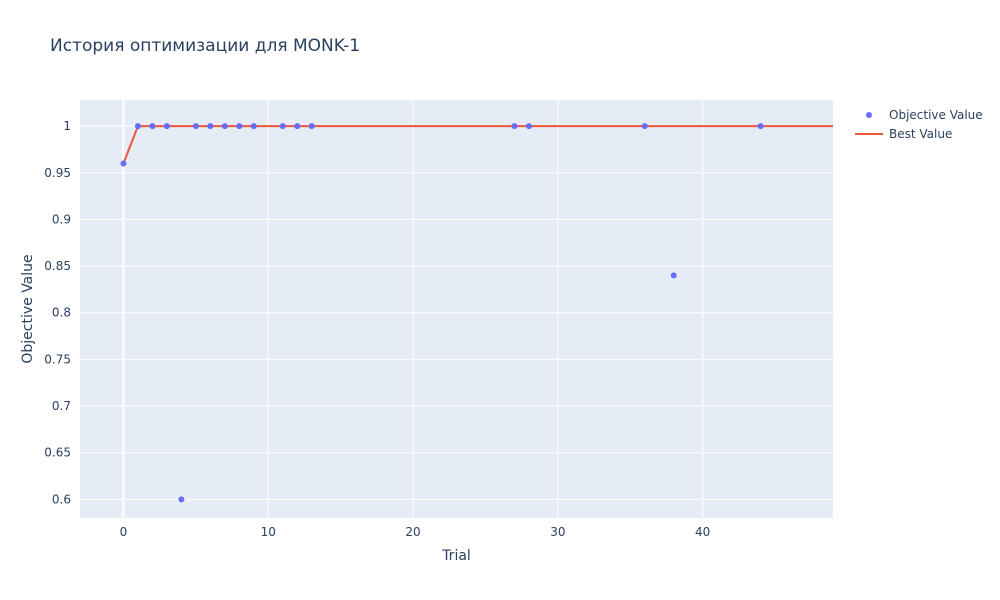 The width and height of the screenshot is (1000, 600). What do you see at coordinates (124, 532) in the screenshot?
I see `x-tick-label: 0` at bounding box center [124, 532].